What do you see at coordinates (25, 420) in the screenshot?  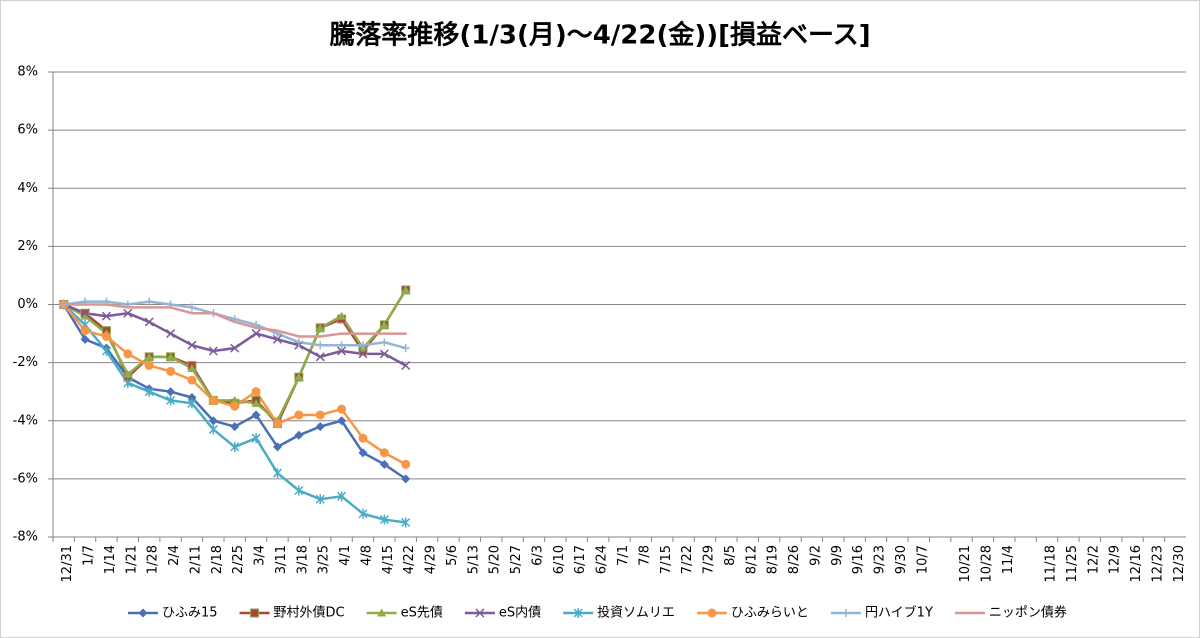 I see `y-tick-label: -4%` at bounding box center [25, 420].